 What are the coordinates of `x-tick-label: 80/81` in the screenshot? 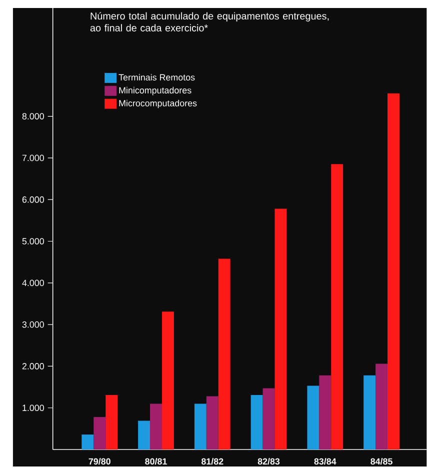 It's located at (156, 461).